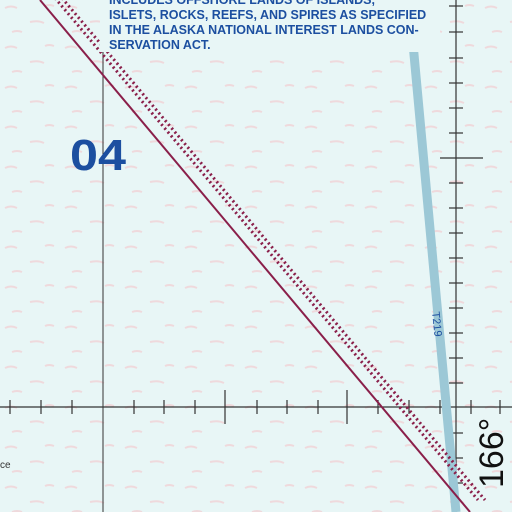  I want to click on note-bg, so click(270, 26).